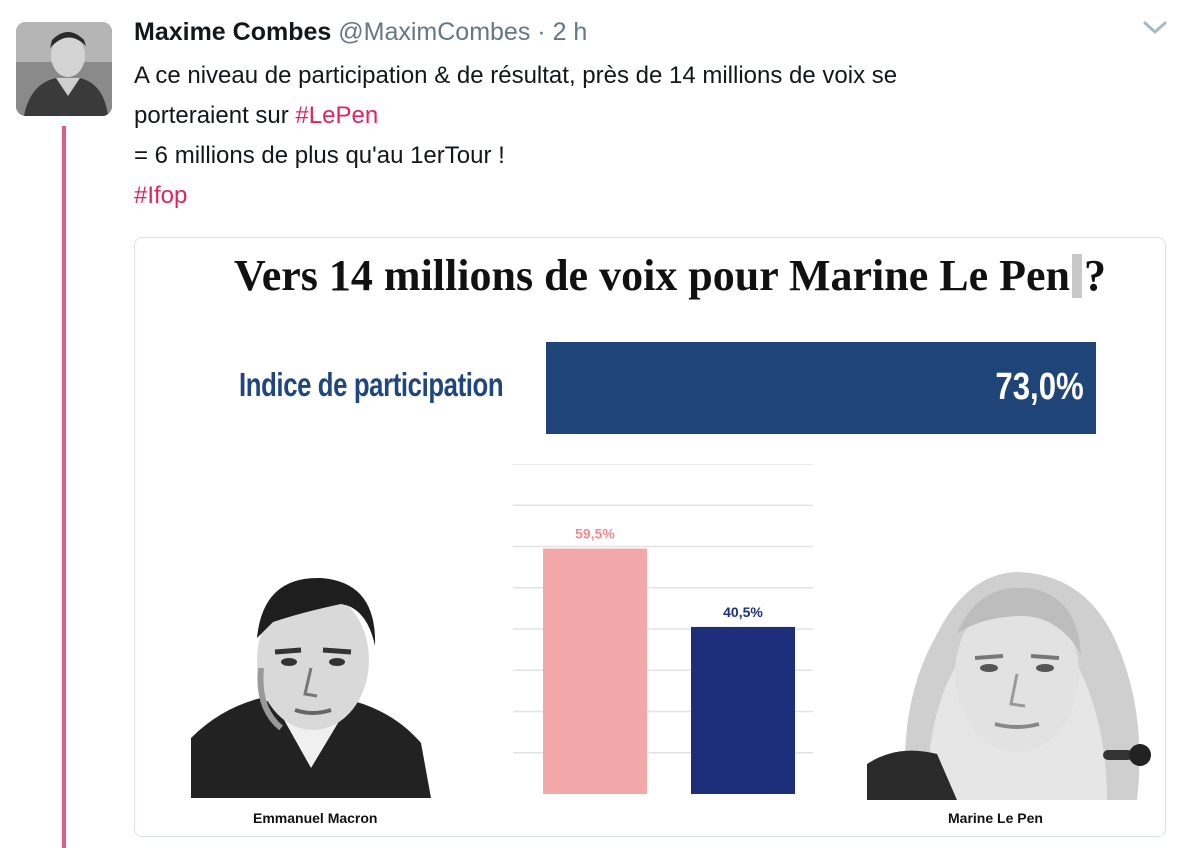 This screenshot has width=1200, height=848. Describe the element at coordinates (336, 115) in the screenshot. I see `hashtag-lepen-link: #LePen` at that location.